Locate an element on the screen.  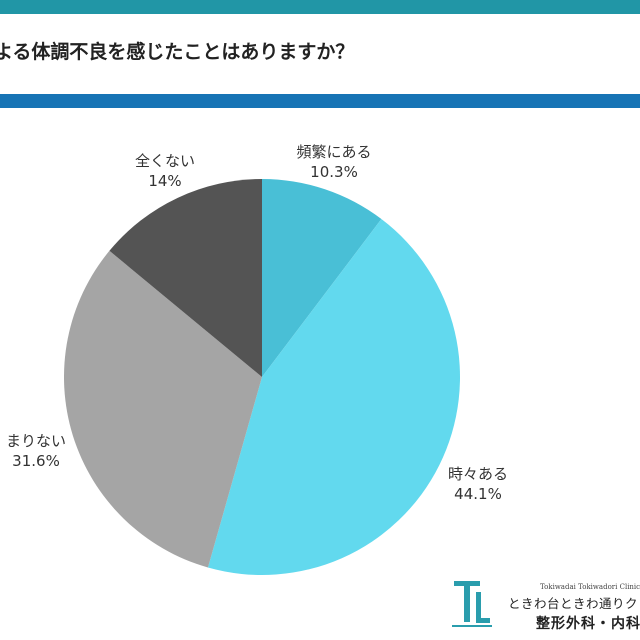
page-title: よる体調不良を感じたことはありますか？ is located at coordinates (177, 52).